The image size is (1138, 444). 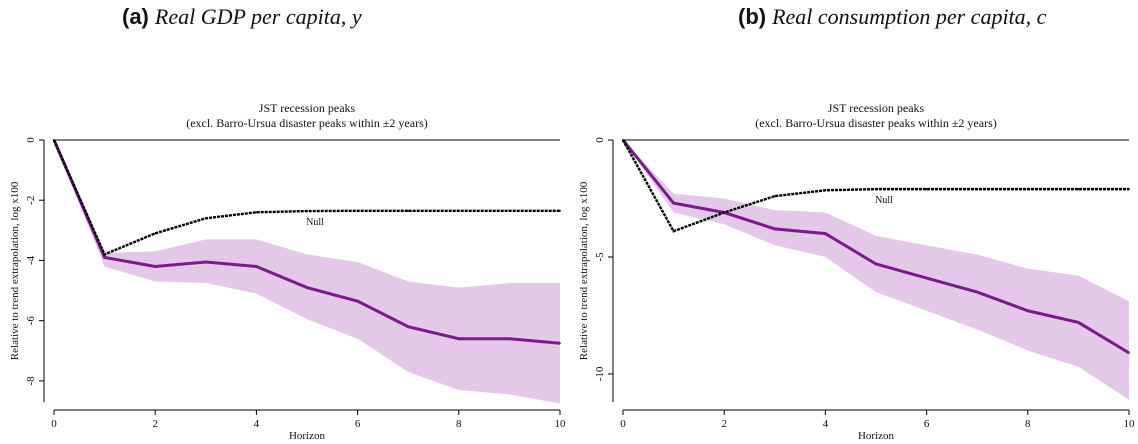 What do you see at coordinates (600, 257) in the screenshot?
I see `y-tick-label: -5` at bounding box center [600, 257].